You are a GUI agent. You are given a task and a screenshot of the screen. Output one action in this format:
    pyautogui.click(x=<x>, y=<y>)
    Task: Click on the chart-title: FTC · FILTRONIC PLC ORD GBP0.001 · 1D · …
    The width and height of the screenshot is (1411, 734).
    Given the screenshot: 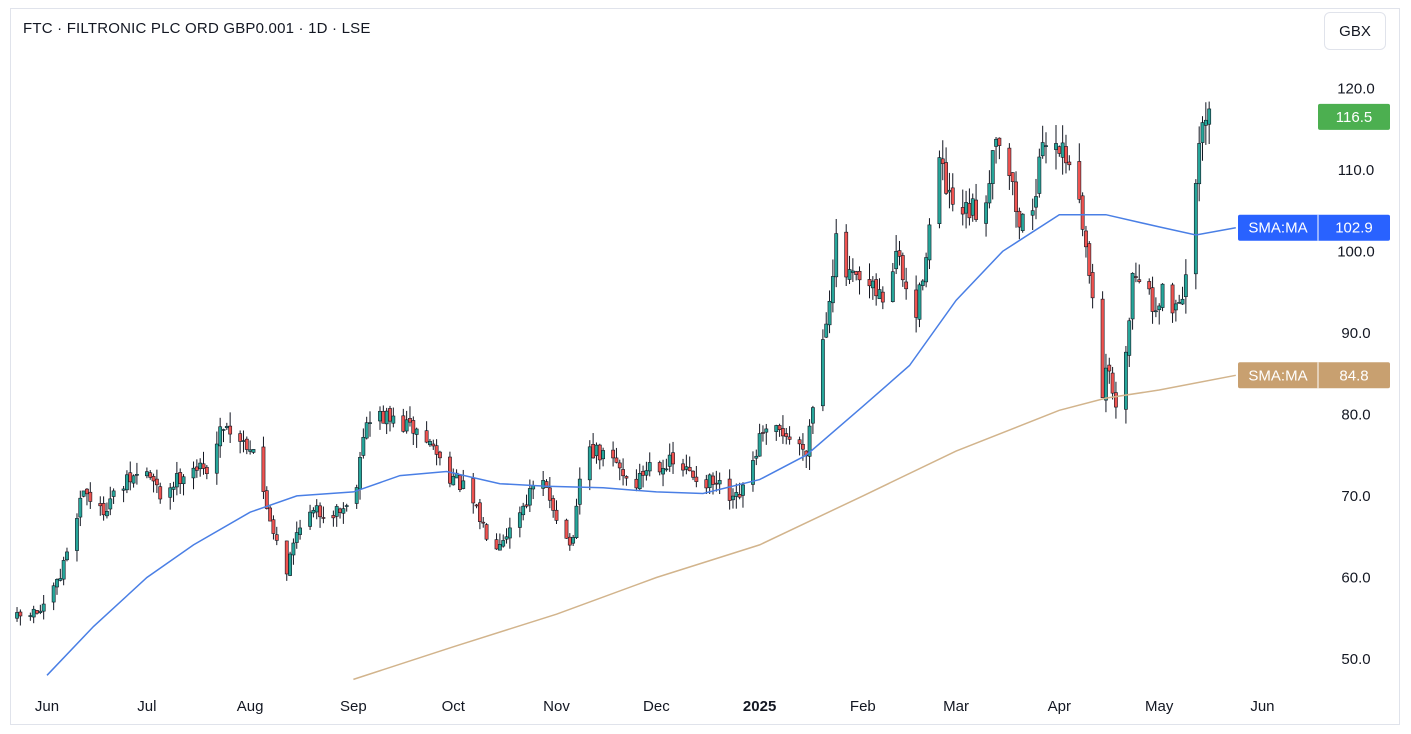 What is the action you would take?
    pyautogui.click(x=197, y=28)
    